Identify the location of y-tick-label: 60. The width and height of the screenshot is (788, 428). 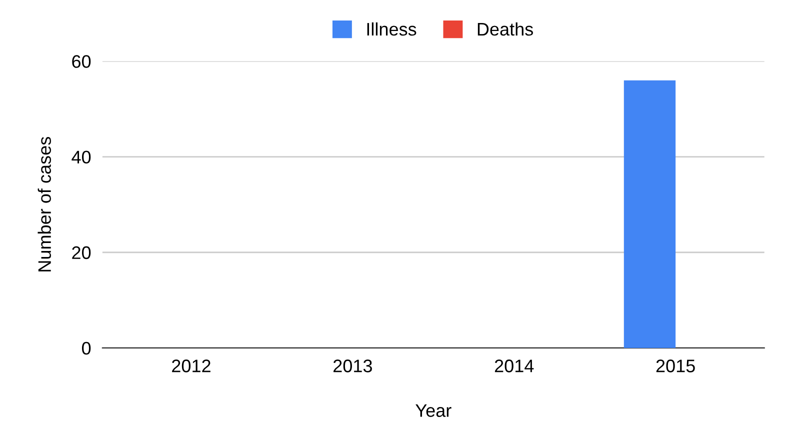
(81, 61).